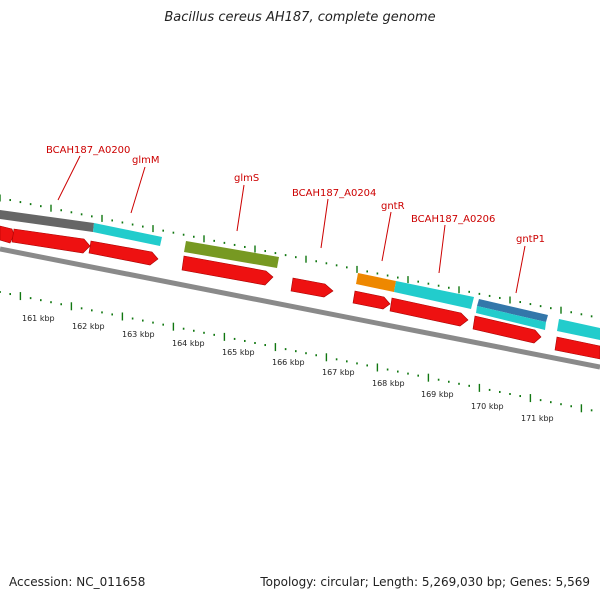 This screenshot has width=600, height=600. What do you see at coordinates (146, 160) in the screenshot?
I see `gene-label-text: glmM` at bounding box center [146, 160].